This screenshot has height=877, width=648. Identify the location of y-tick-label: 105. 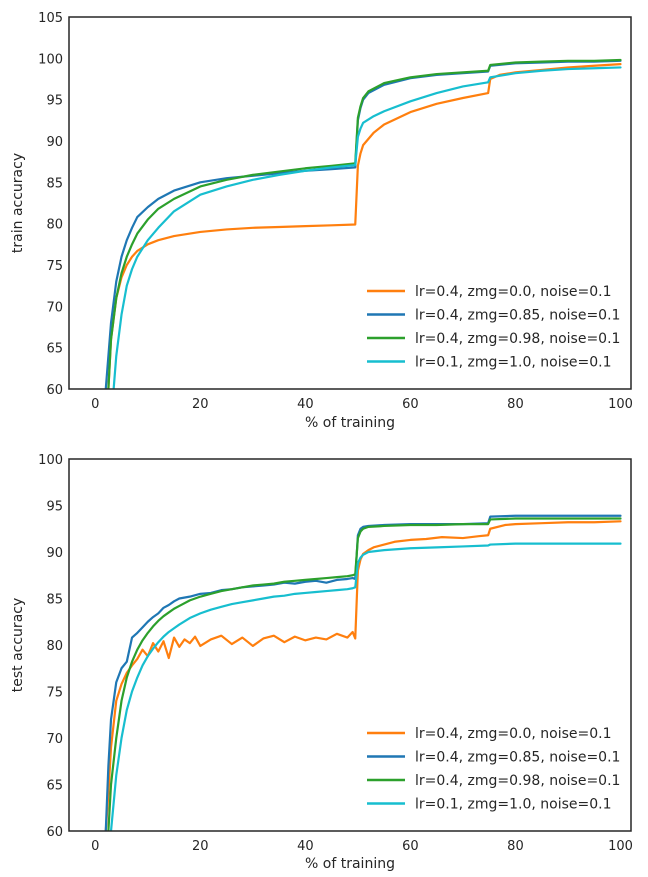
(50, 18).